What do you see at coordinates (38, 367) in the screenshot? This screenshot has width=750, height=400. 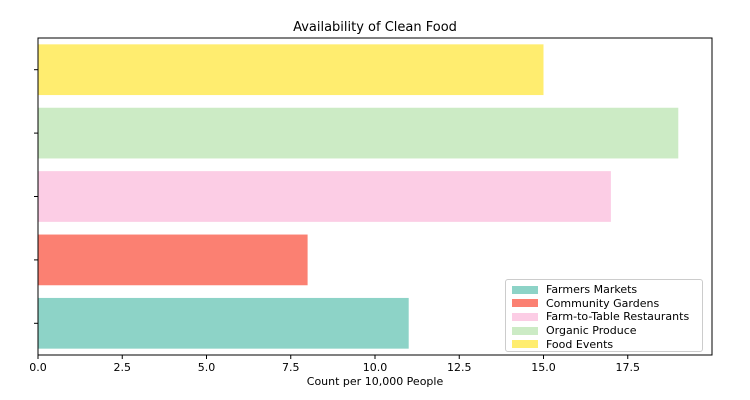 I see `x-tick-label: 0.0` at bounding box center [38, 367].